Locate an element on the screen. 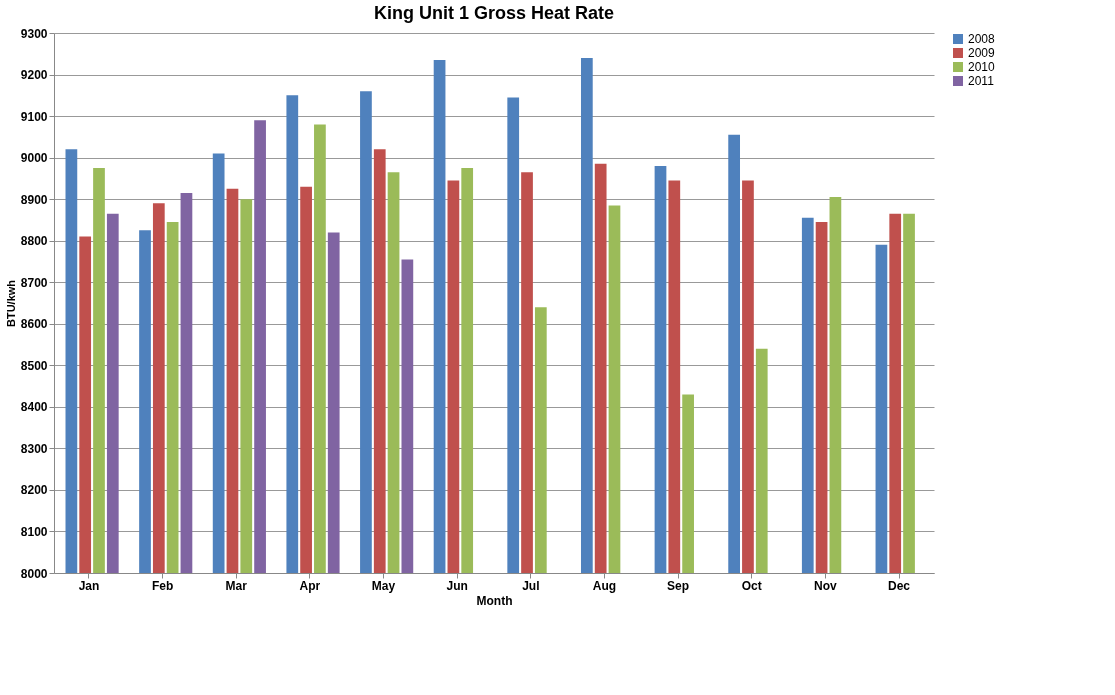 Image resolution: width=1115 pixels, height=695 pixels. x-axis-title: Month is located at coordinates (494, 600).